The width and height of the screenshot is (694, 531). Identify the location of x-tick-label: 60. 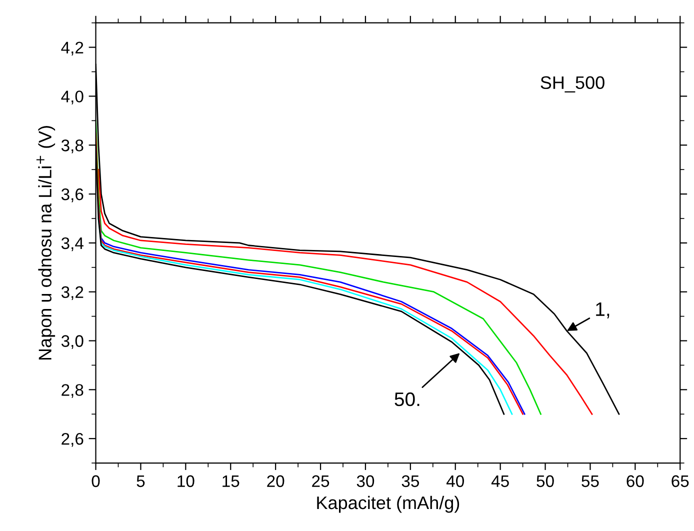
(635, 481).